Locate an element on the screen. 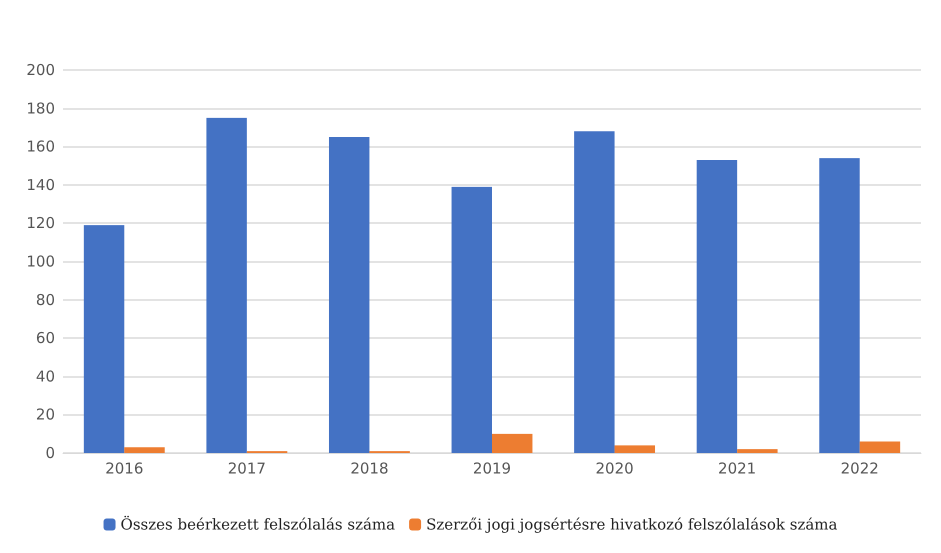  x-tick-label: 2020 is located at coordinates (614, 469).